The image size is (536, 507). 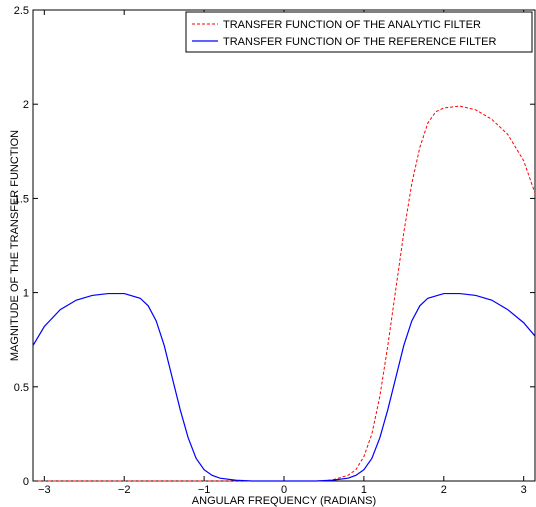 I want to click on x-tick-label: −2, so click(x=124, y=490).